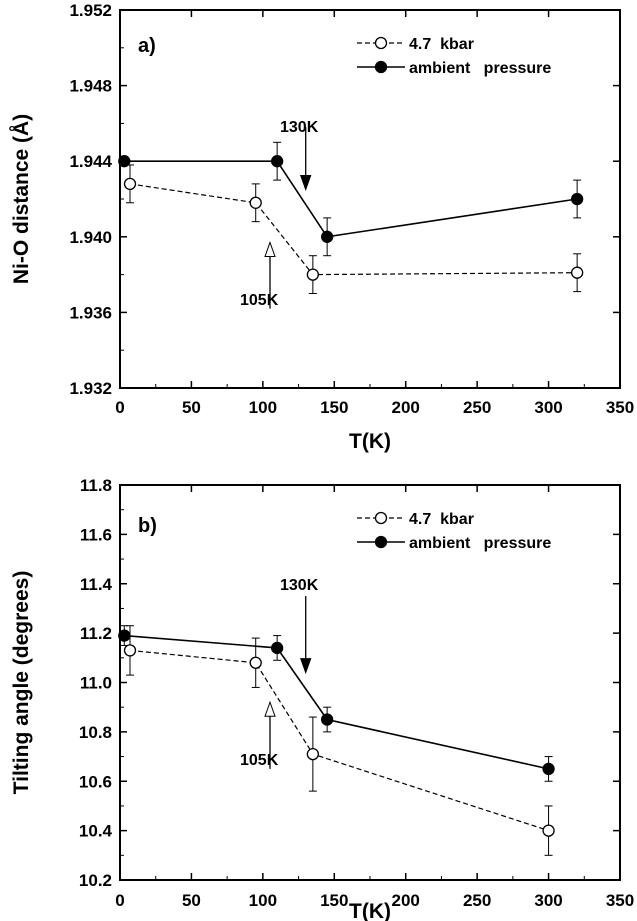 The image size is (637, 921). Describe the element at coordinates (90, 86) in the screenshot. I see `y-tick-label: 1.948` at that location.